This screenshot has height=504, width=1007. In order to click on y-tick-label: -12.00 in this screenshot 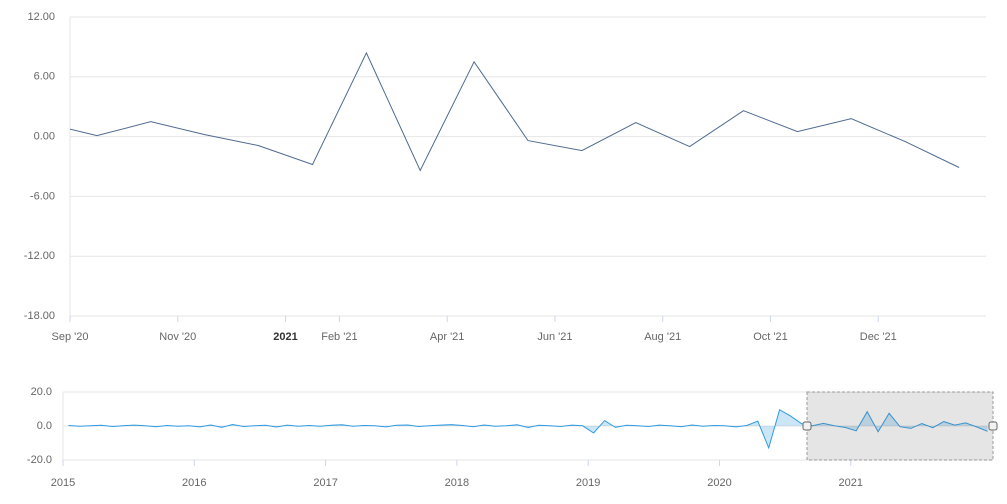, I will do `click(39, 256)`.